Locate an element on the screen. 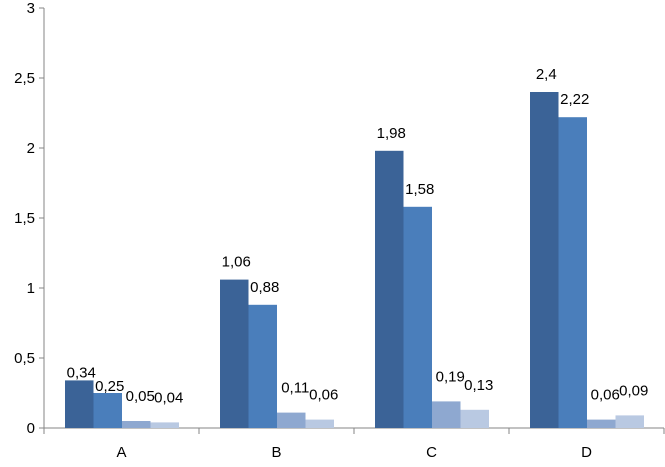 The width and height of the screenshot is (665, 467). data-label: 0,13 is located at coordinates (478, 385).